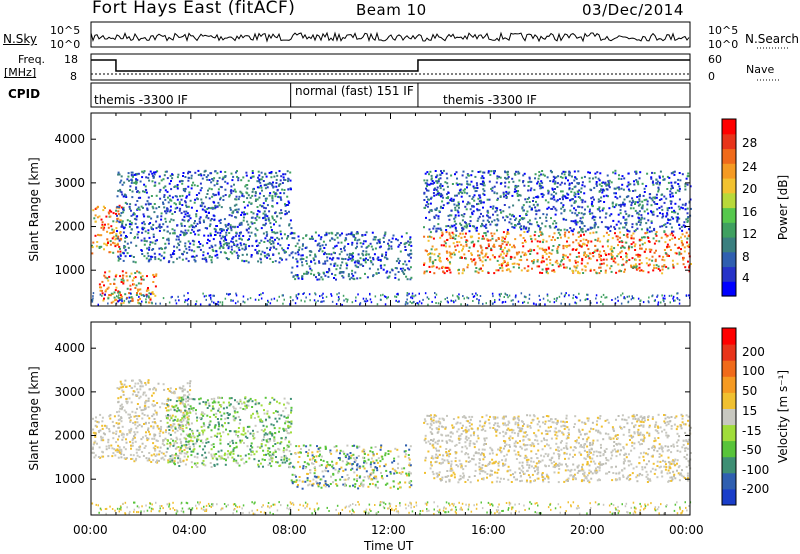 The image size is (800, 554). I want to click on velocity-colorbar-tick: -50, so click(752, 450).